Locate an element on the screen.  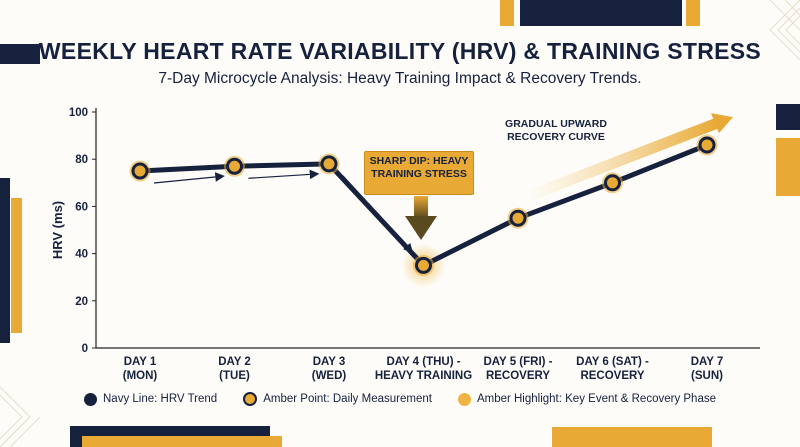
x-tick-label: DAY 6 (SAT) - is located at coordinates (612, 362).